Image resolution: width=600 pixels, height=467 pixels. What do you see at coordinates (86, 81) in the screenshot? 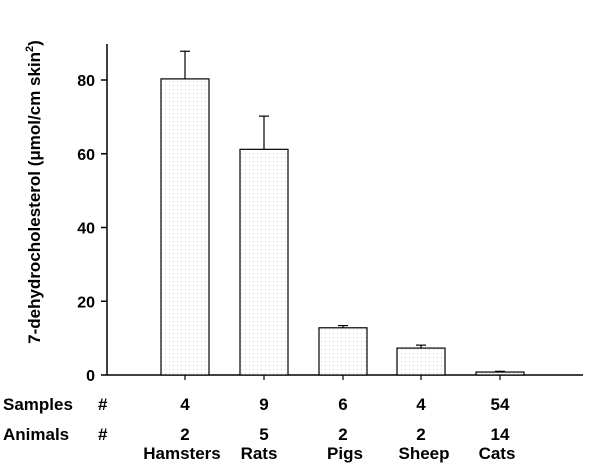
I see `y-tick-label: 80` at bounding box center [86, 81].